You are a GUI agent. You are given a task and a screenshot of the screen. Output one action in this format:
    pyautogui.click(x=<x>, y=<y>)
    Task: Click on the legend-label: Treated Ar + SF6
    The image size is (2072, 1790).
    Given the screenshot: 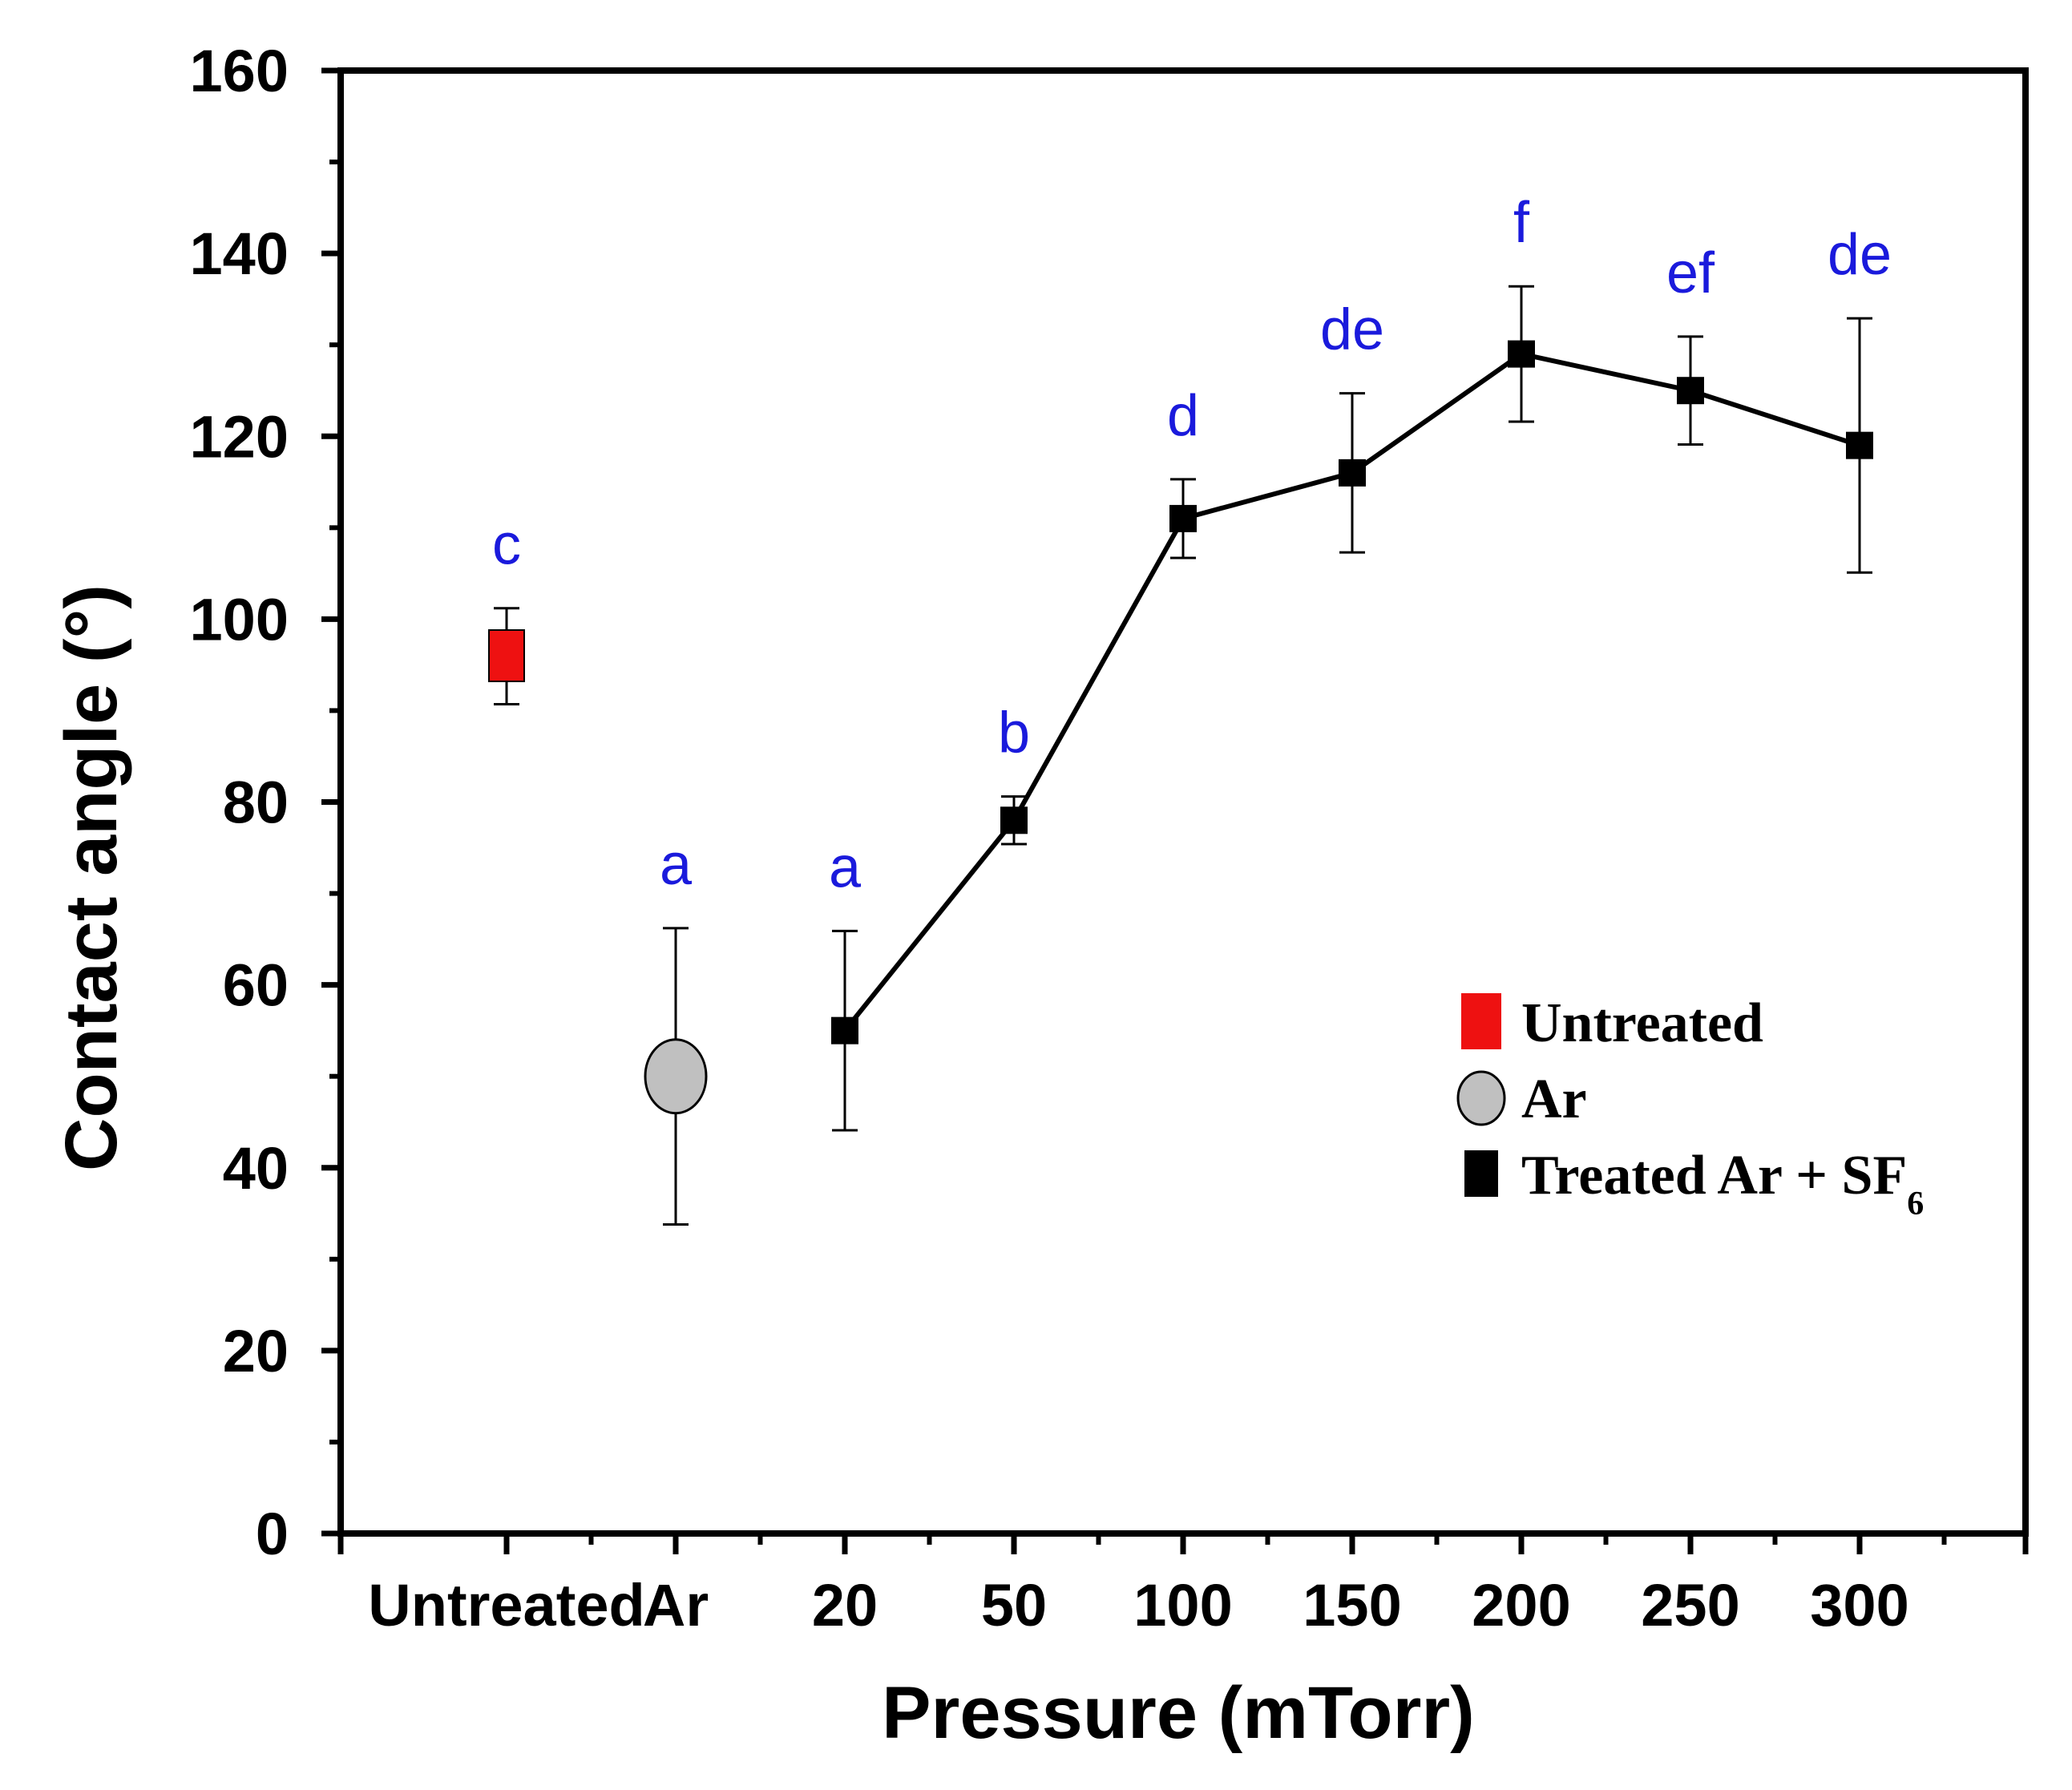 What is the action you would take?
    pyautogui.click(x=1722, y=1183)
    